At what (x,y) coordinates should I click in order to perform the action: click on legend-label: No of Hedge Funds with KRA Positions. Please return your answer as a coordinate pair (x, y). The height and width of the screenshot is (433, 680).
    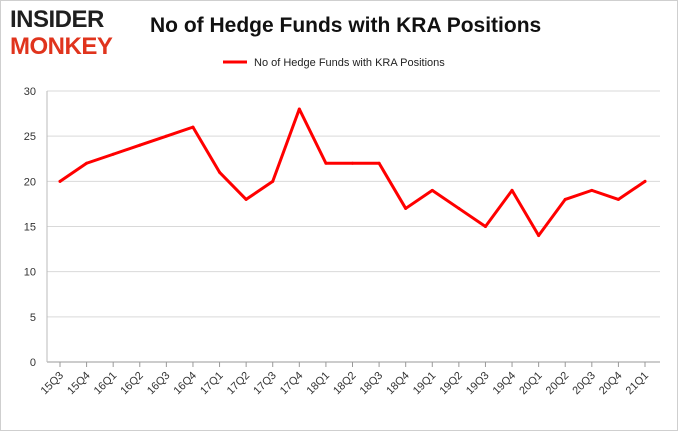
    Looking at the image, I should click on (349, 63).